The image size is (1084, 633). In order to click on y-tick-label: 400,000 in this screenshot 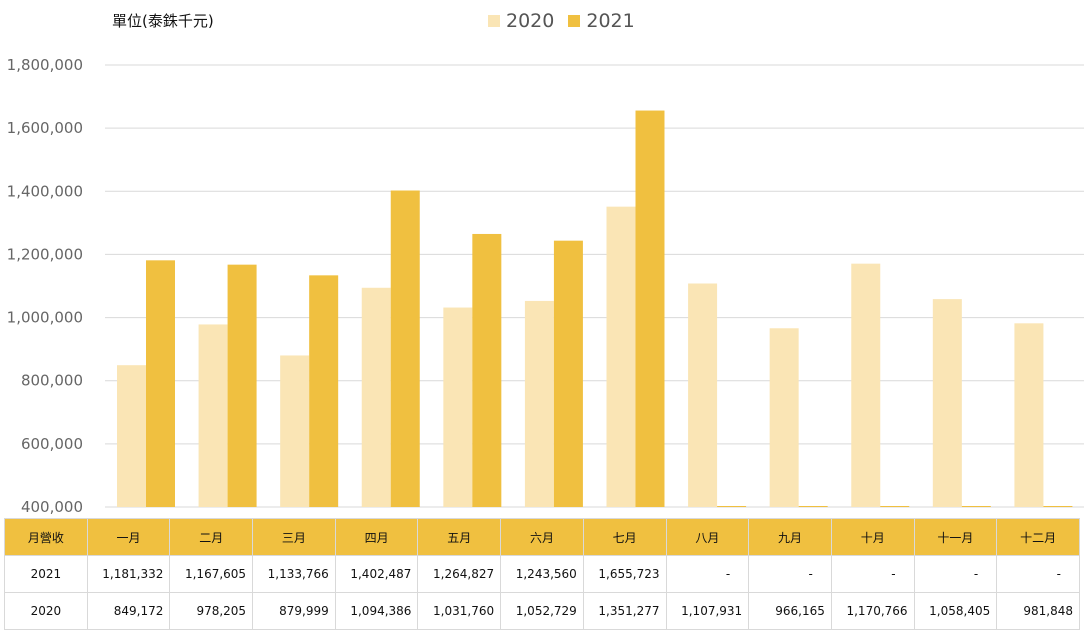, I will do `click(52, 507)`.